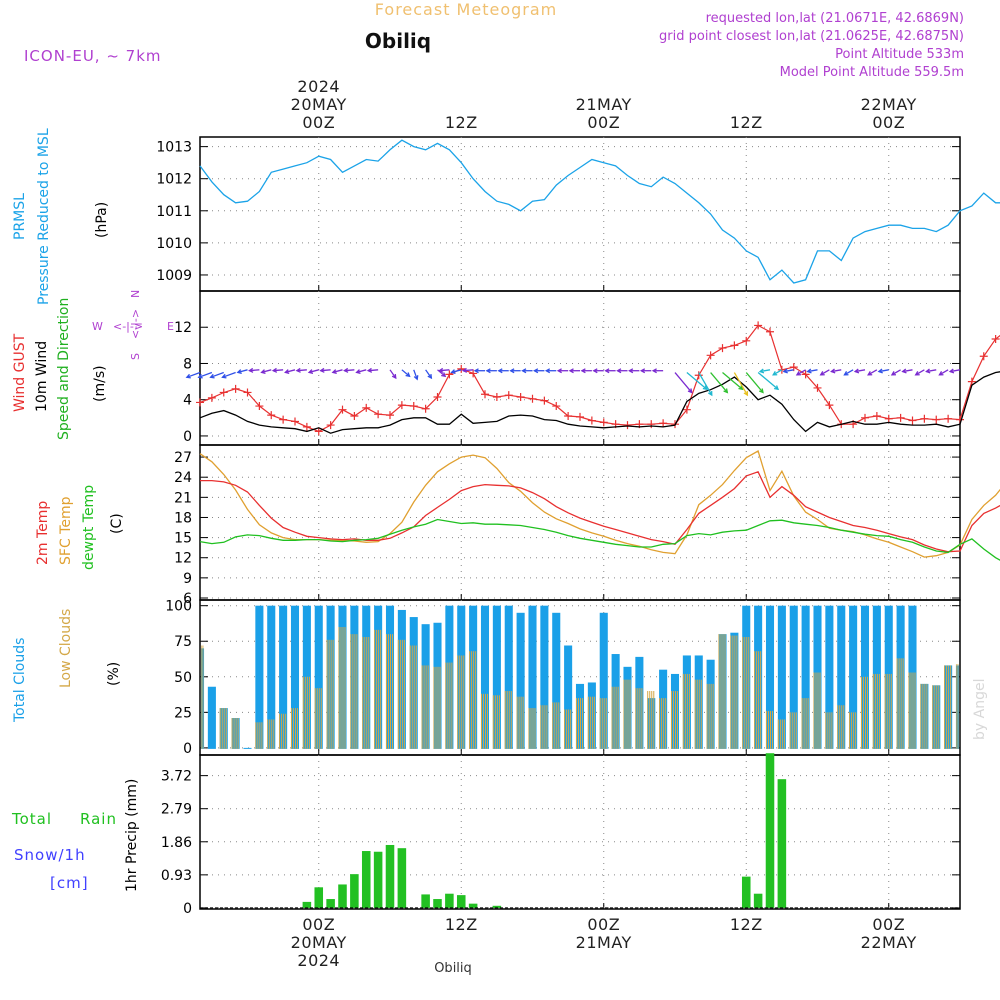 The width and height of the screenshot is (1000, 1000). Describe the element at coordinates (604, 942) in the screenshot. I see `time-axis-label: 21MAY` at that location.